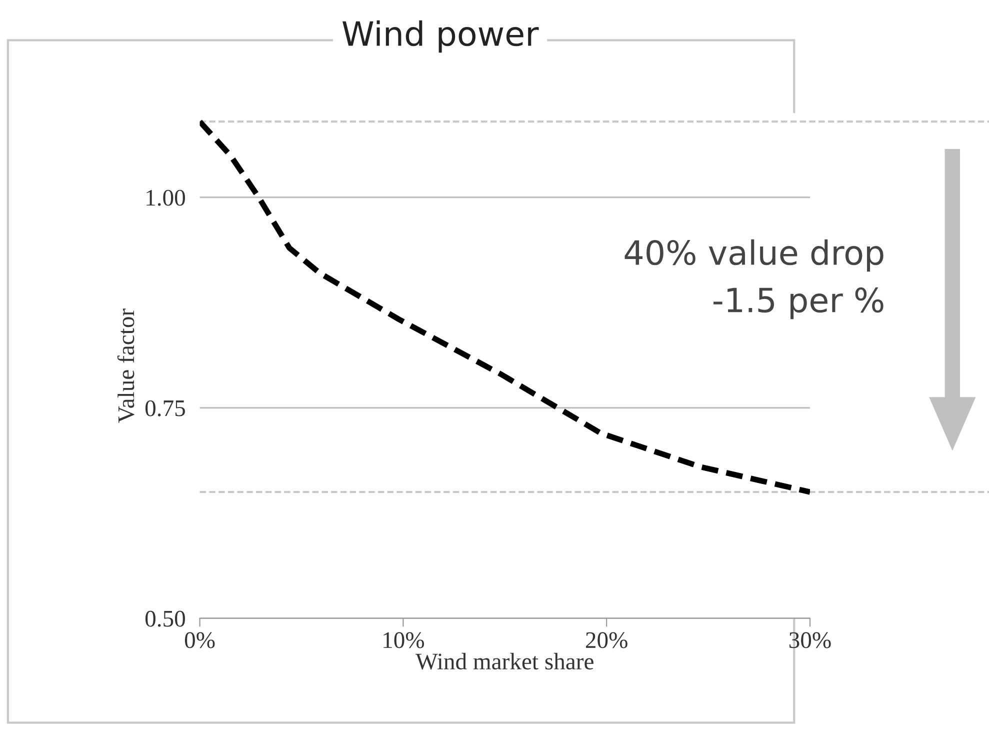  What do you see at coordinates (125, 365) in the screenshot?
I see `y-axis-title: Value factor` at bounding box center [125, 365].